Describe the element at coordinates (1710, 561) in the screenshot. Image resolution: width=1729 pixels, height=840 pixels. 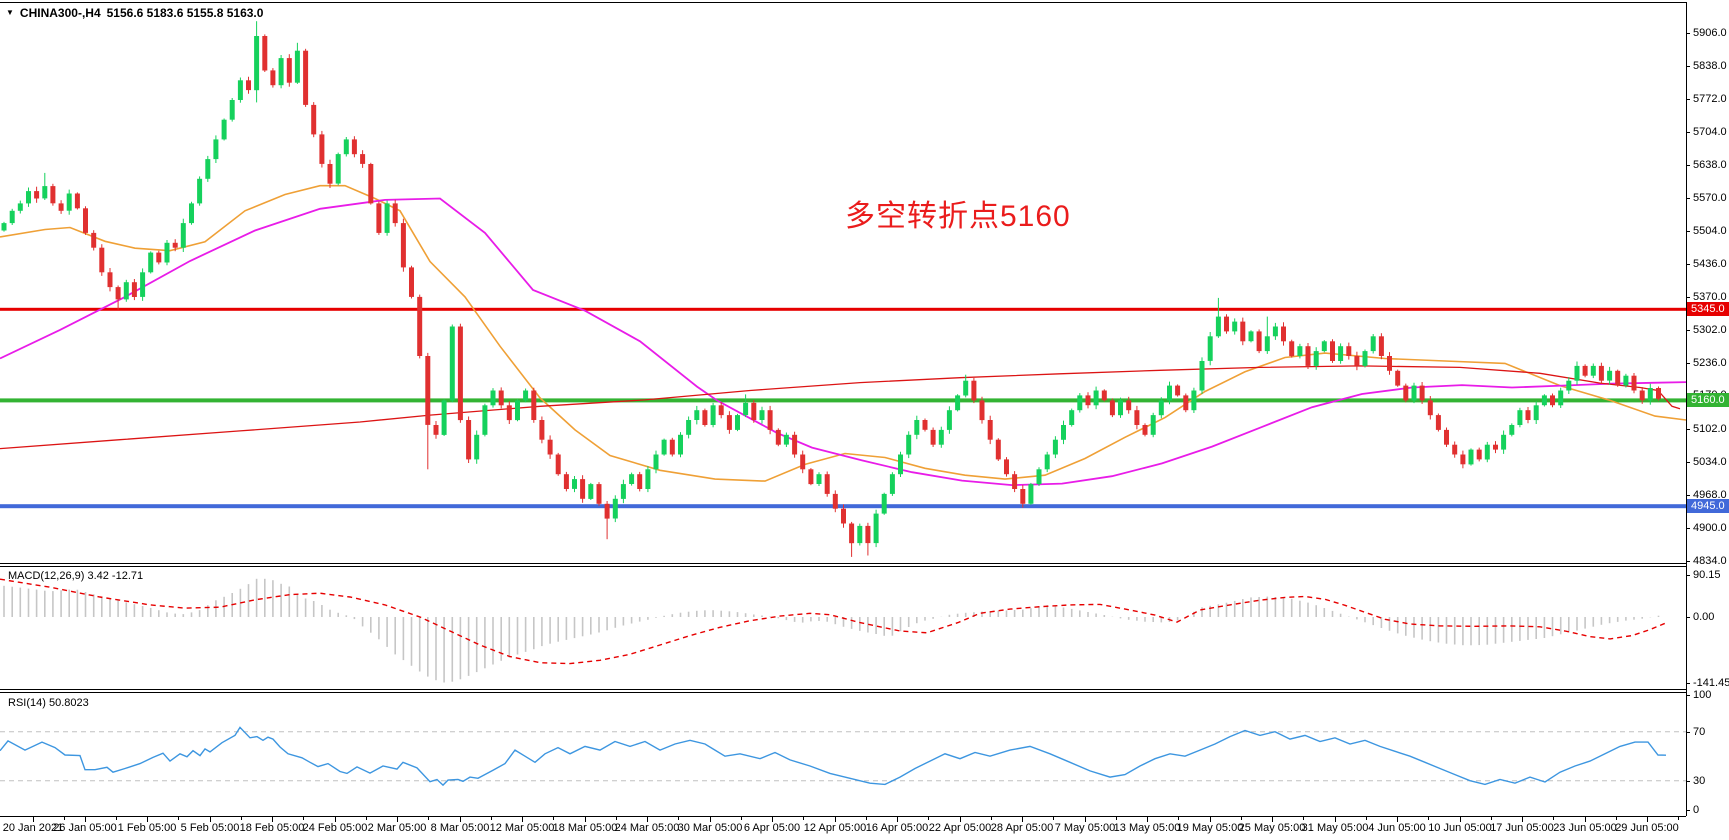
I see `price-axis-label: 4834.0` at that location.